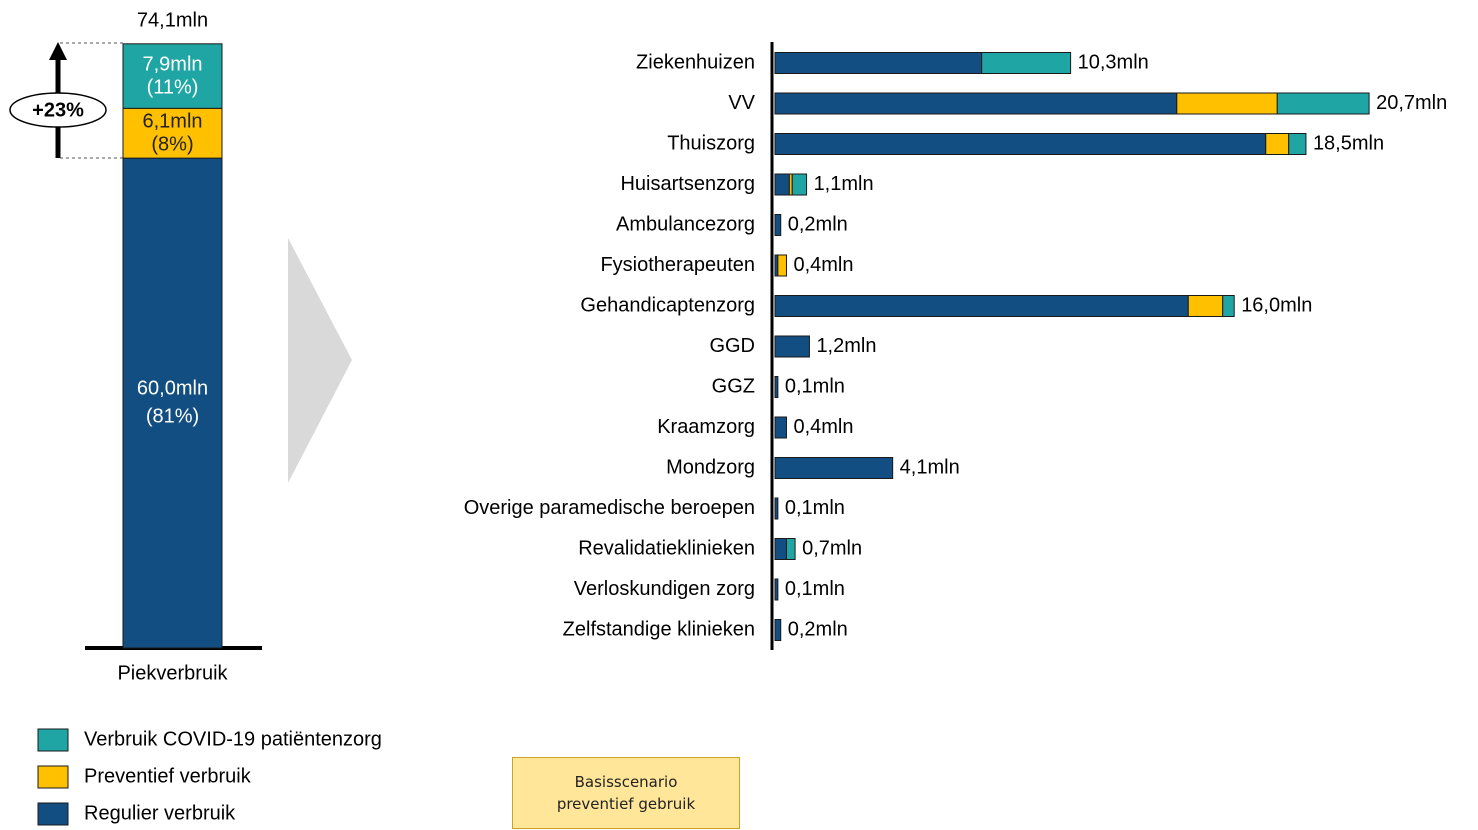 This screenshot has height=830, width=1478. I want to click on y-tick-label: Huisartsenzorg, so click(687, 184).